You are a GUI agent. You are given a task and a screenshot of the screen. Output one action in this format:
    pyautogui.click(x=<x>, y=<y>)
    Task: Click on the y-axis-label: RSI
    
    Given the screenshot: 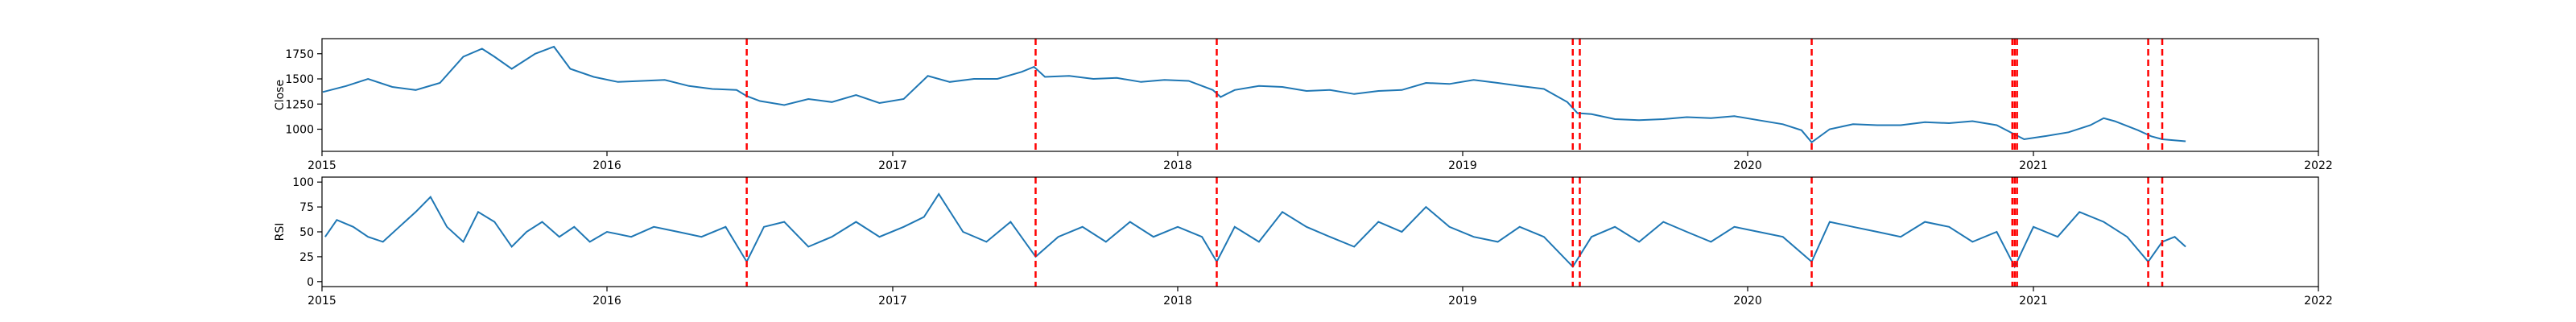 What is the action you would take?
    pyautogui.click(x=280, y=232)
    